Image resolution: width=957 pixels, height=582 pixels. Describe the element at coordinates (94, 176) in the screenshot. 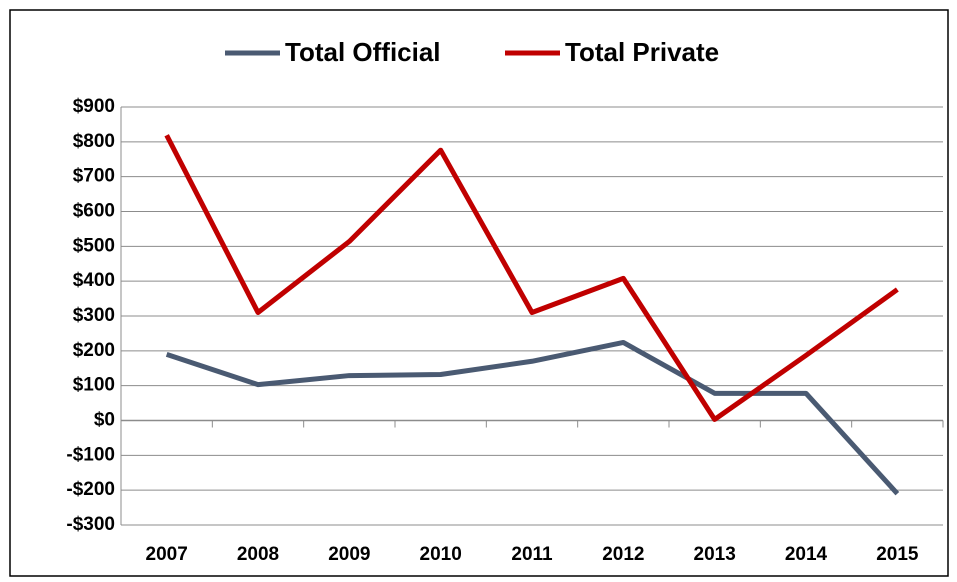

I see `y-tick-label: $700` at that location.